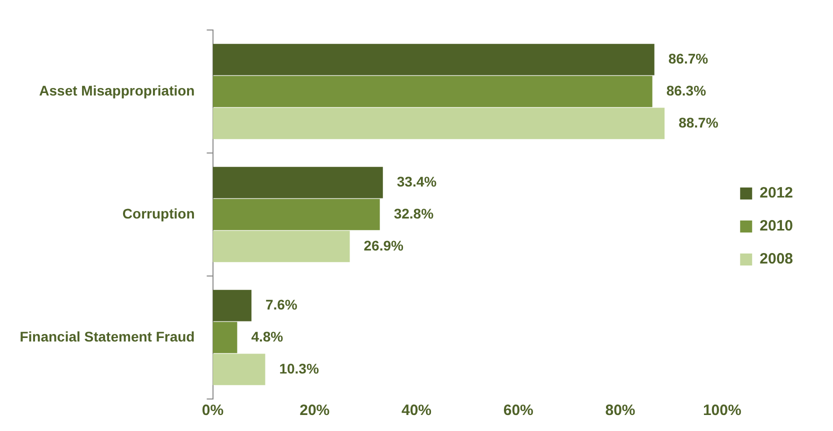  I want to click on y-tick-label: Corruption, so click(158, 213).